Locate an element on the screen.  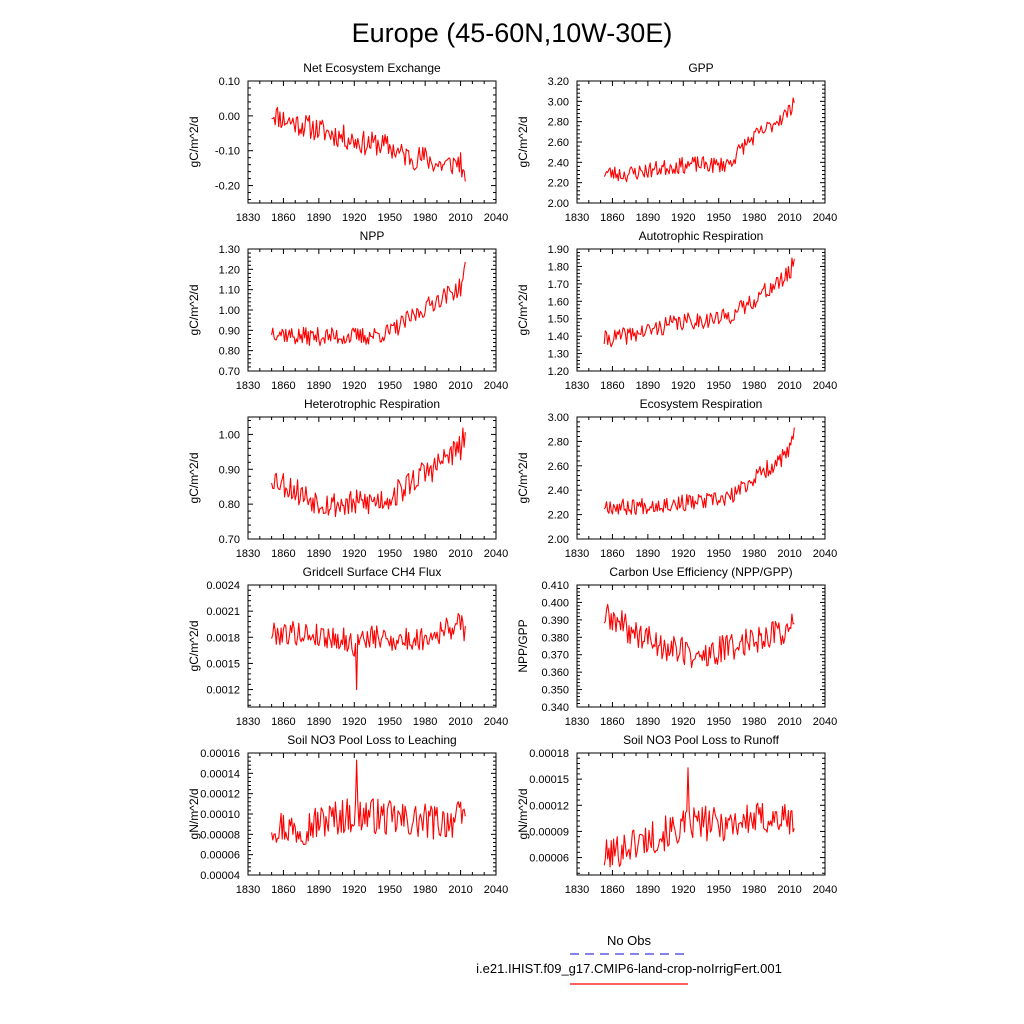
y-tick-label: -0.10 is located at coordinates (227, 152).